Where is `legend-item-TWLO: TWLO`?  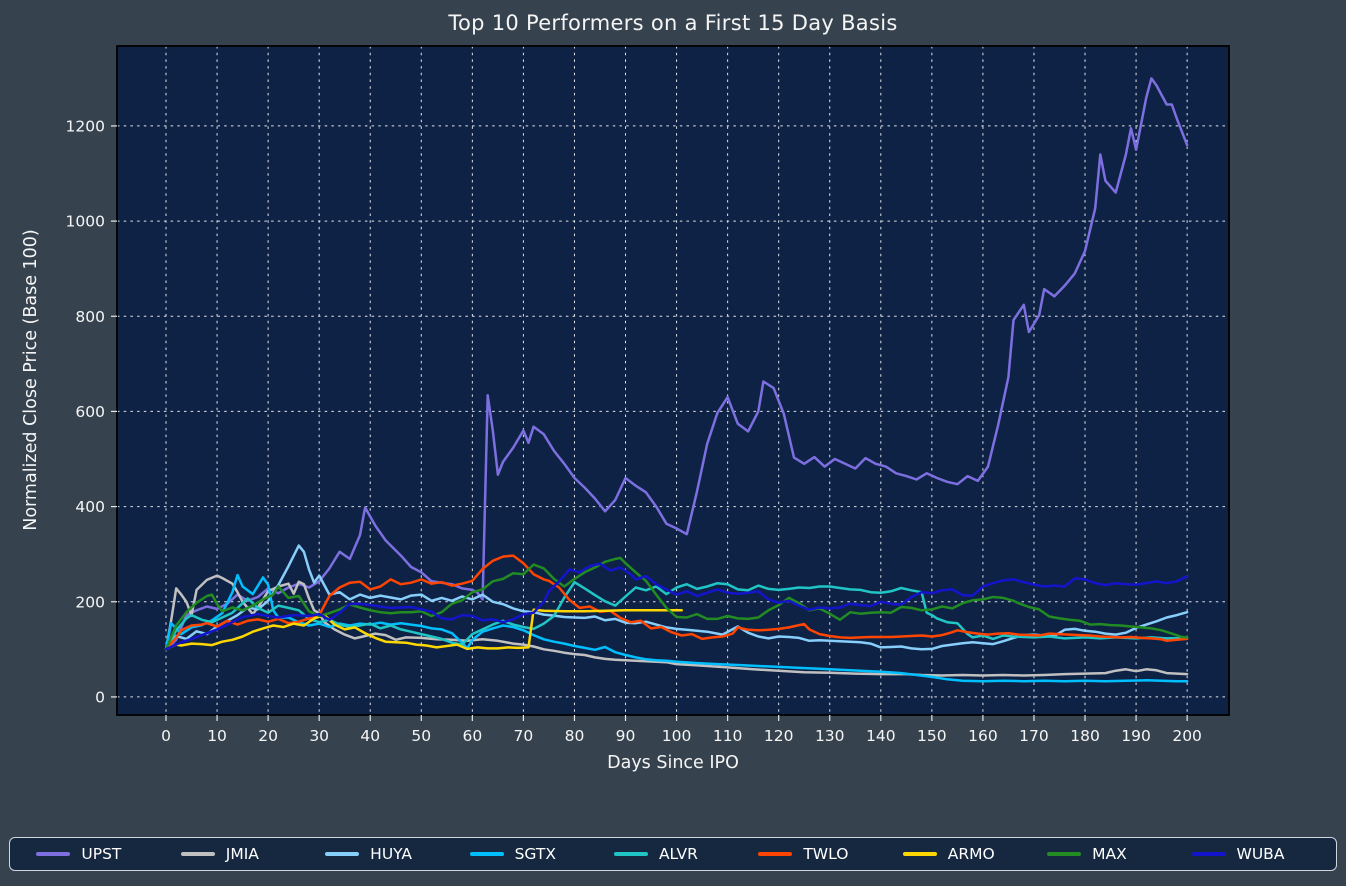 legend-item-TWLO: TWLO is located at coordinates (817, 854).